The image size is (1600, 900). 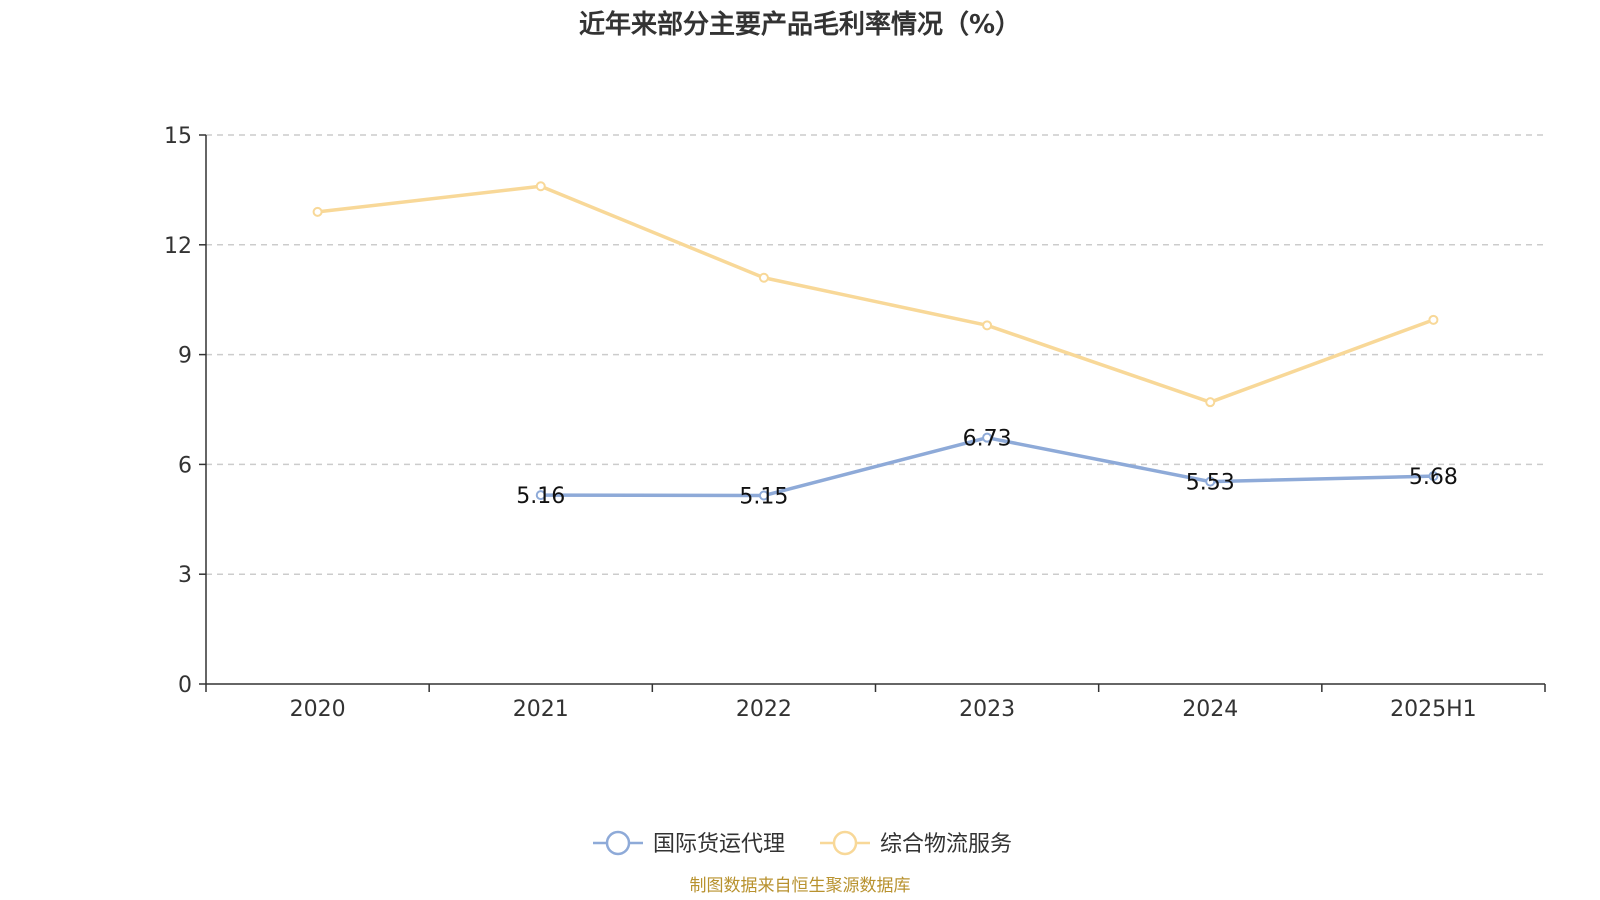 I want to click on x-tick-label: 2020, so click(x=318, y=709).